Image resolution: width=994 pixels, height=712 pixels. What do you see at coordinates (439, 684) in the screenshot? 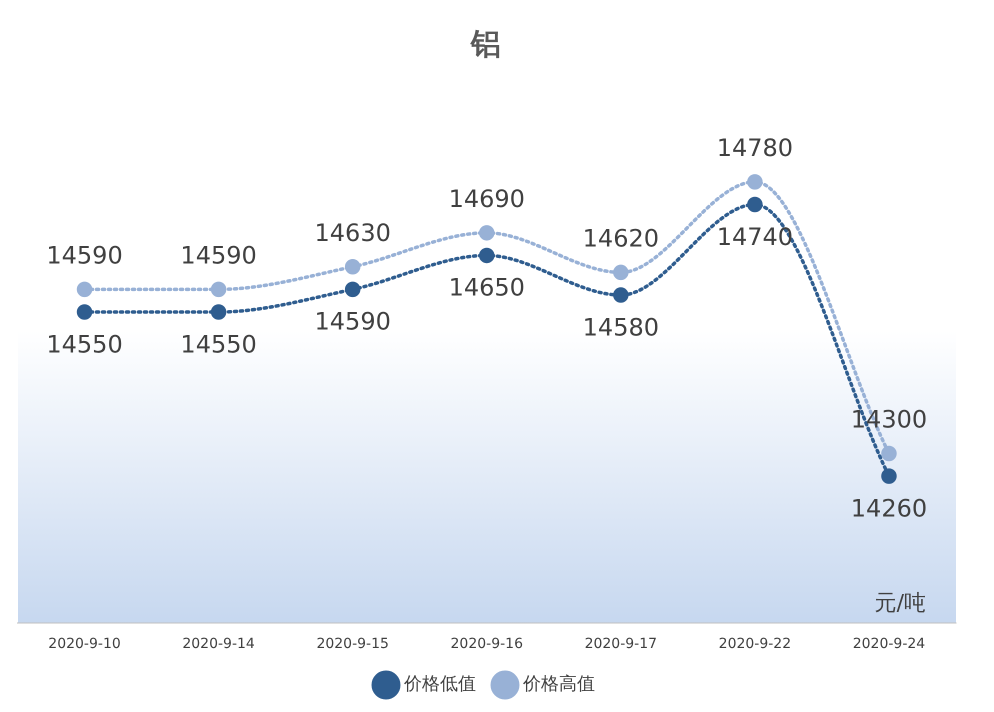
I see `legend-label: 价格低值` at bounding box center [439, 684].